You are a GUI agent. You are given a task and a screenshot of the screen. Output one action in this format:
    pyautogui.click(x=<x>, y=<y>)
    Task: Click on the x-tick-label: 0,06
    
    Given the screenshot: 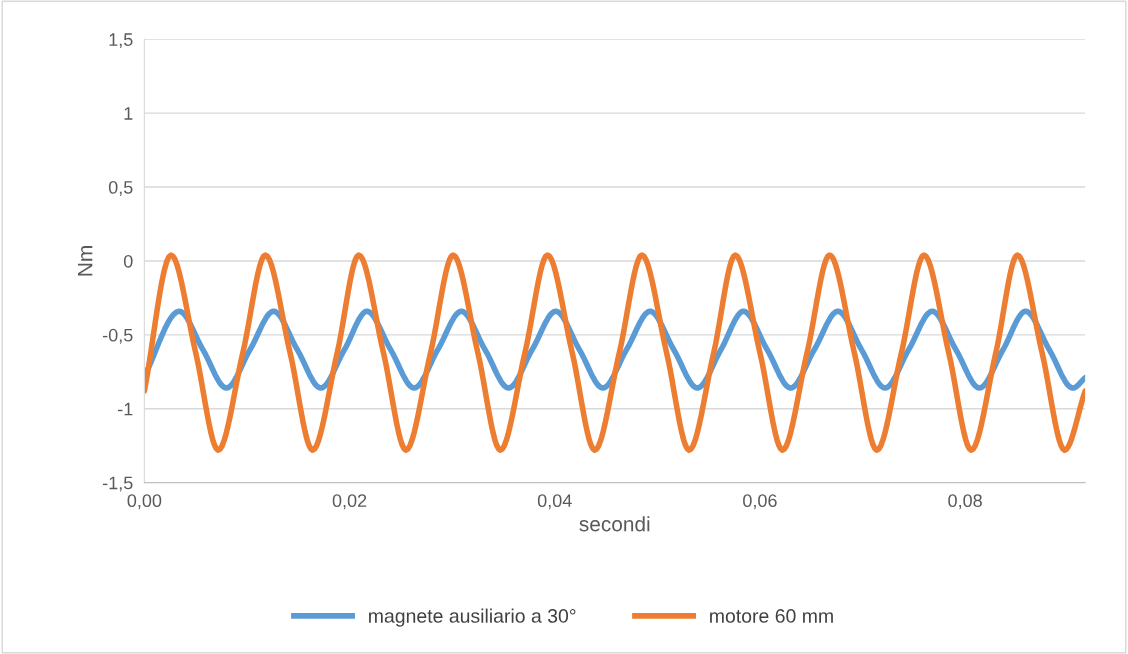 What is the action you would take?
    pyautogui.click(x=760, y=502)
    